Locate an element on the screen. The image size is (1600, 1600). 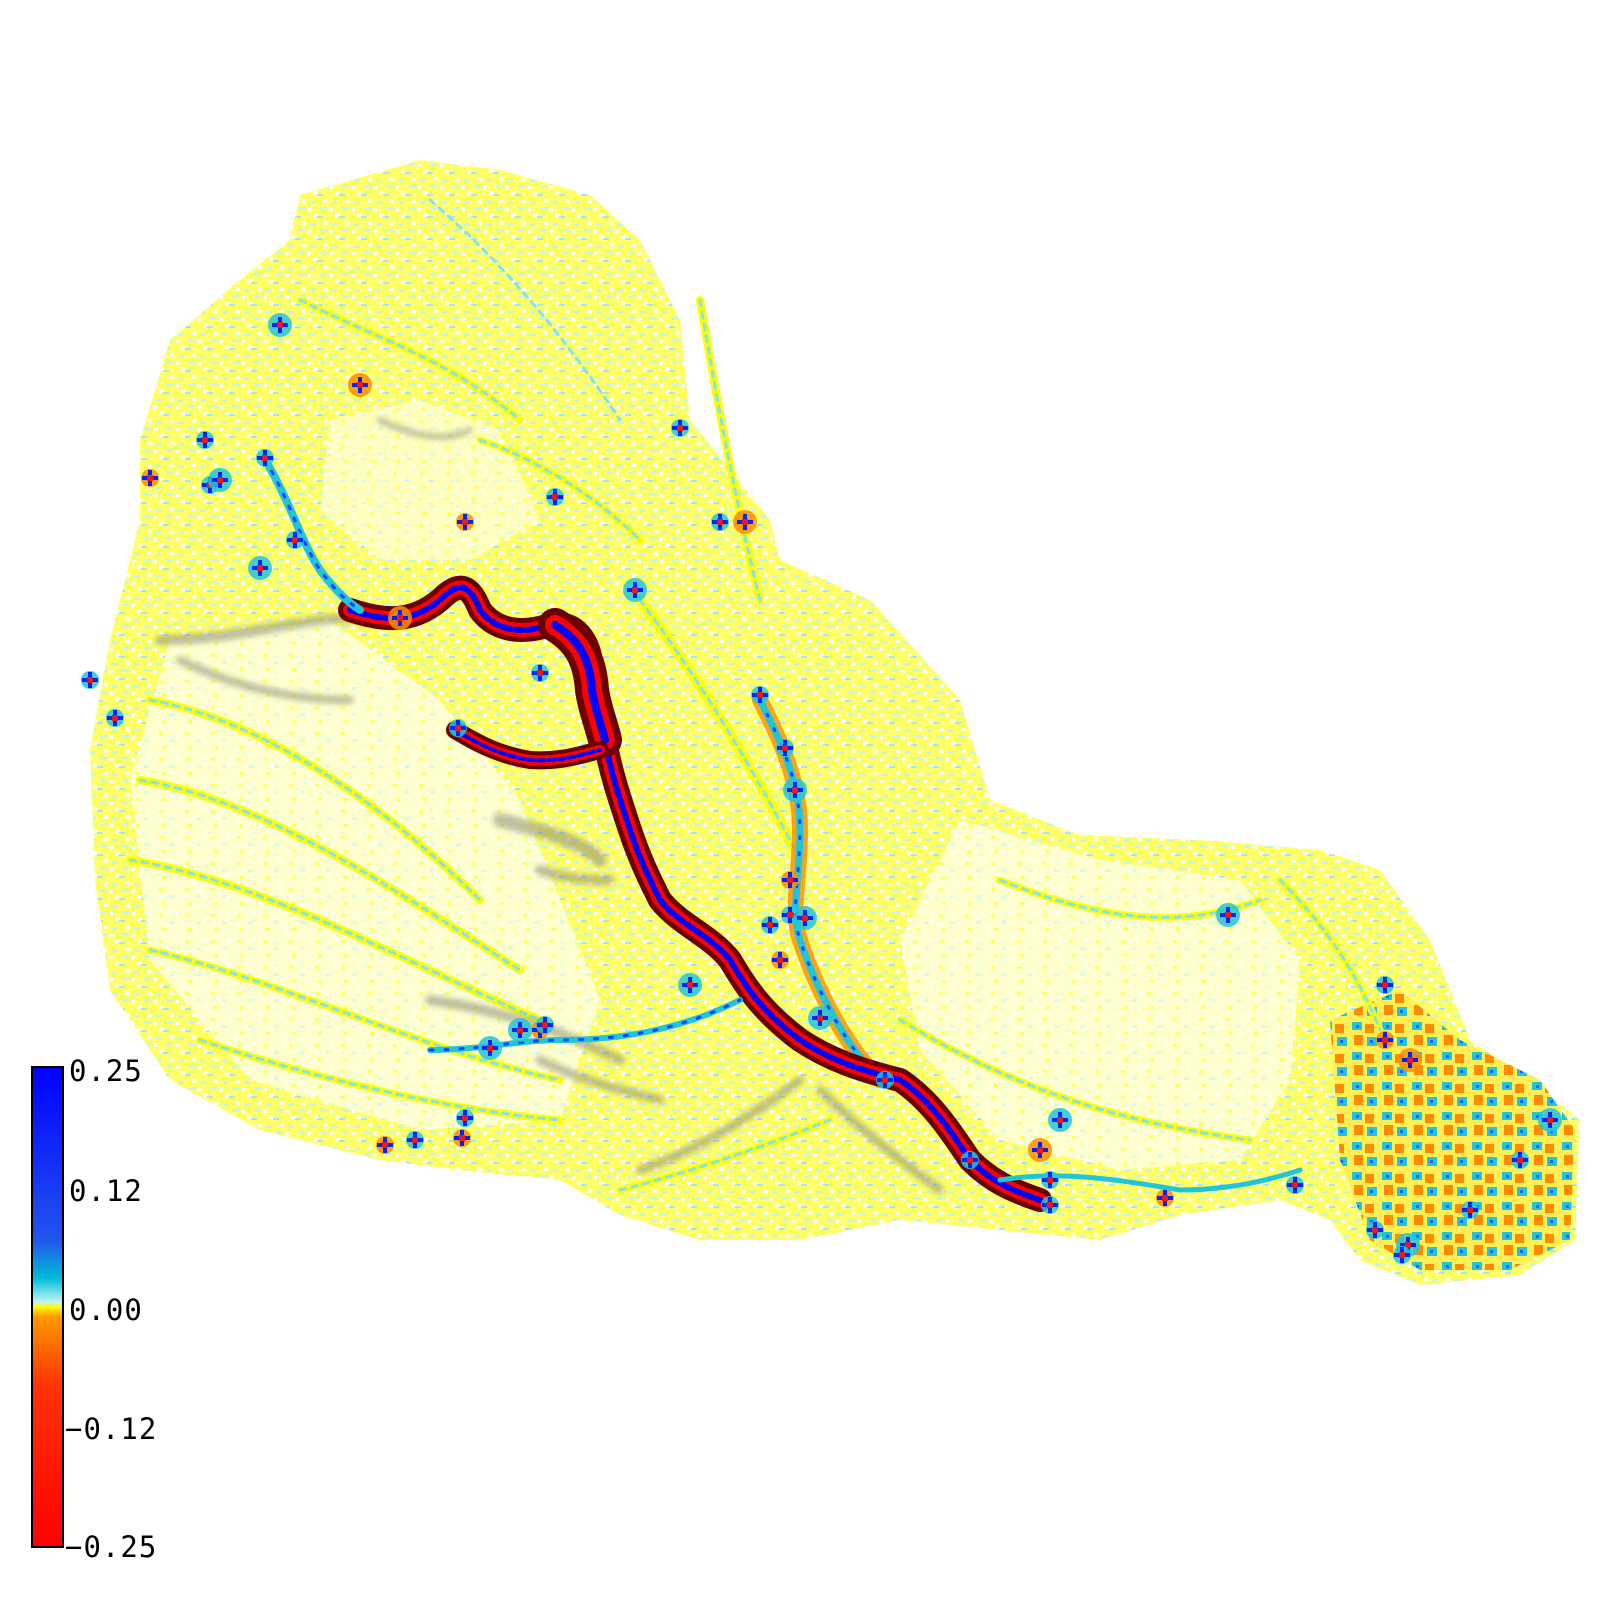
colorbar-tick-high: 0.12 is located at coordinates (106, 1191).